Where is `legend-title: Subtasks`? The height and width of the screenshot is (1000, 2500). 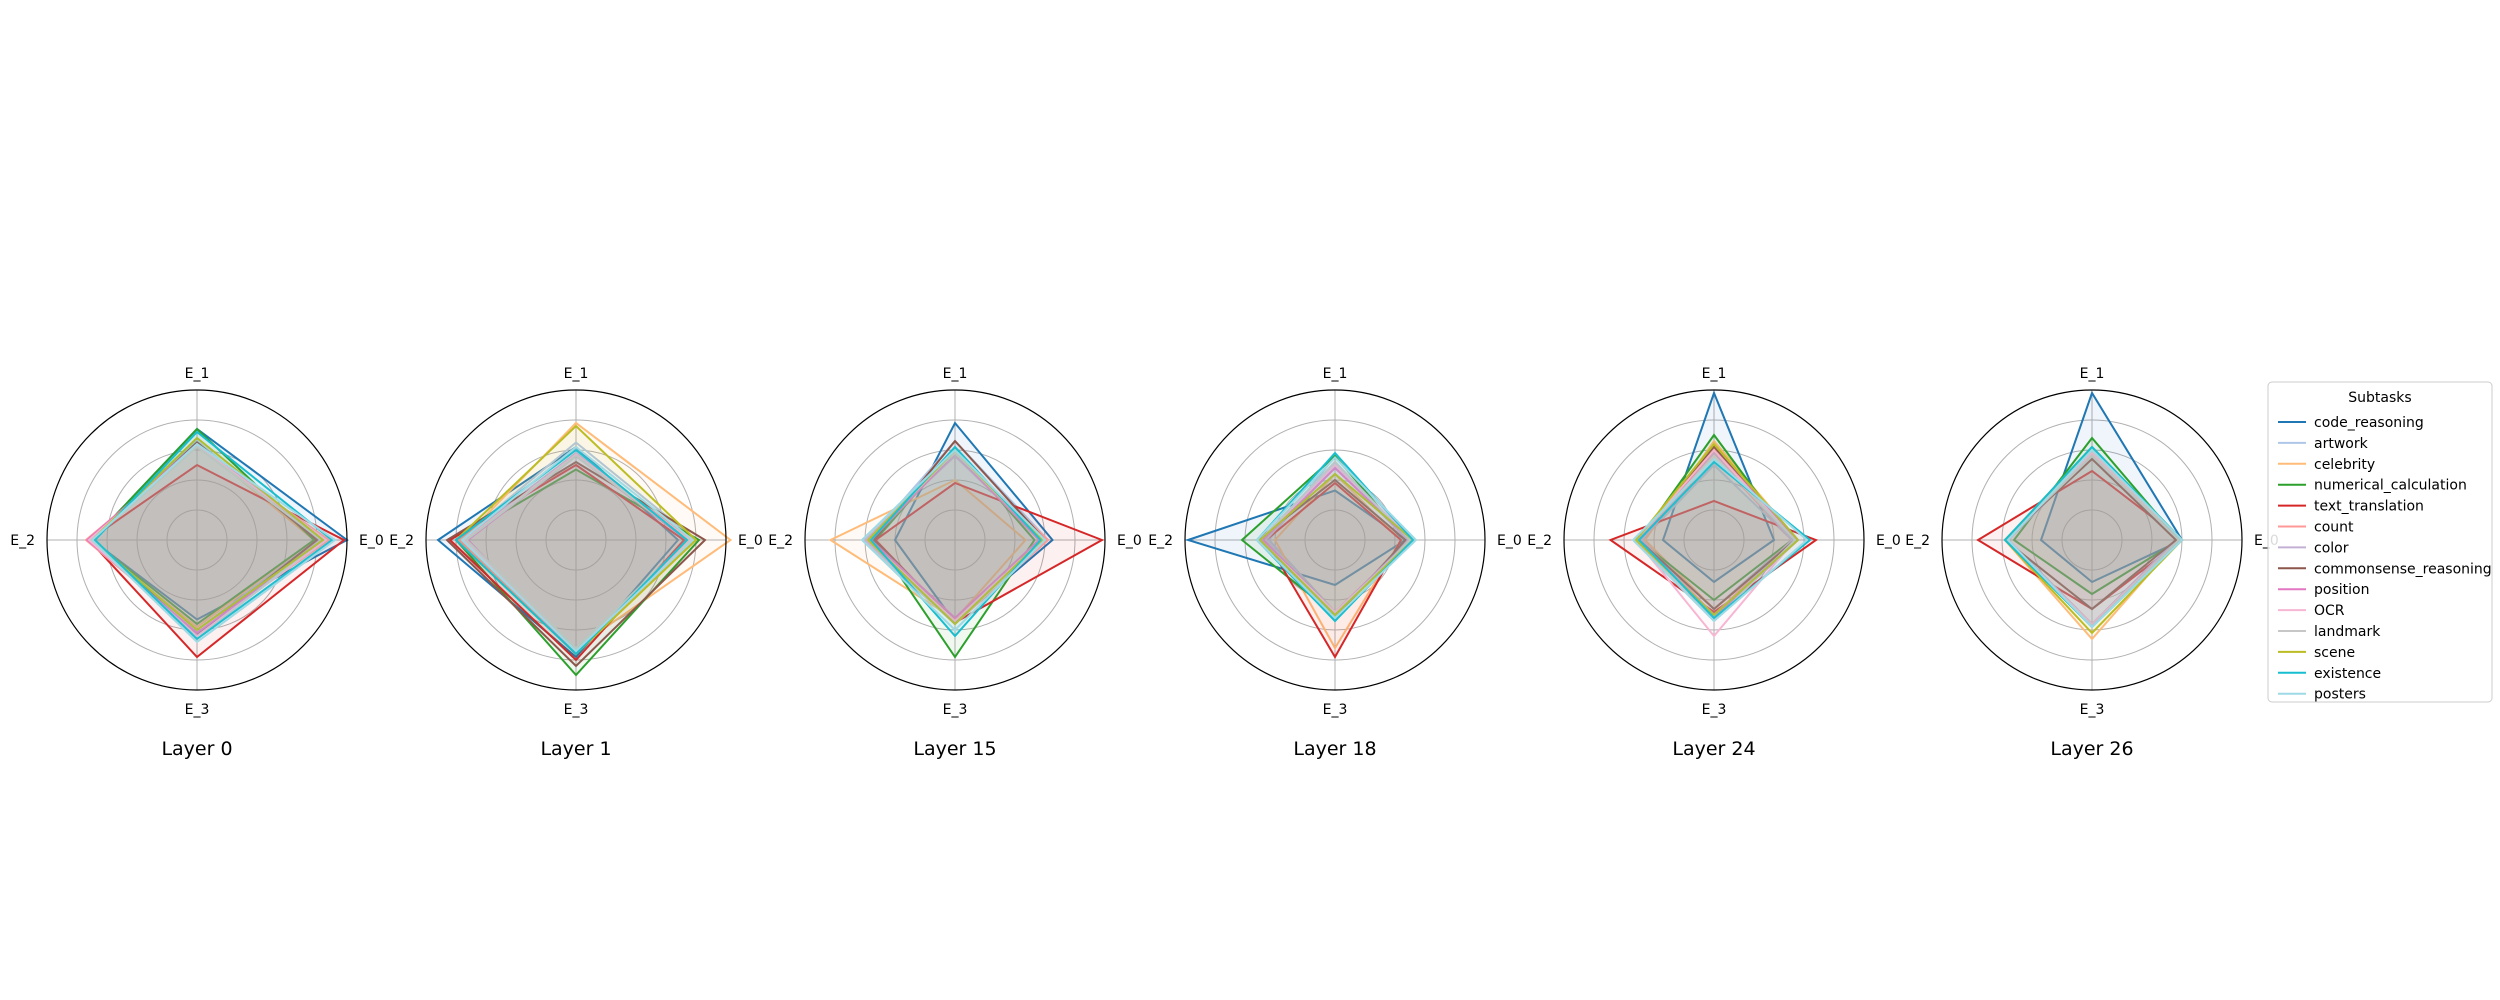 legend-title: Subtasks is located at coordinates (2379, 398).